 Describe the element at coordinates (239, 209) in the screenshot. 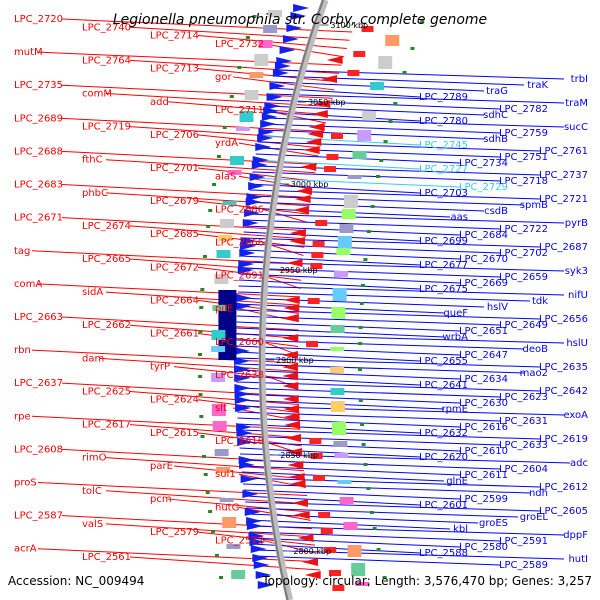

I see `gene-label: LPC_2686` at that location.